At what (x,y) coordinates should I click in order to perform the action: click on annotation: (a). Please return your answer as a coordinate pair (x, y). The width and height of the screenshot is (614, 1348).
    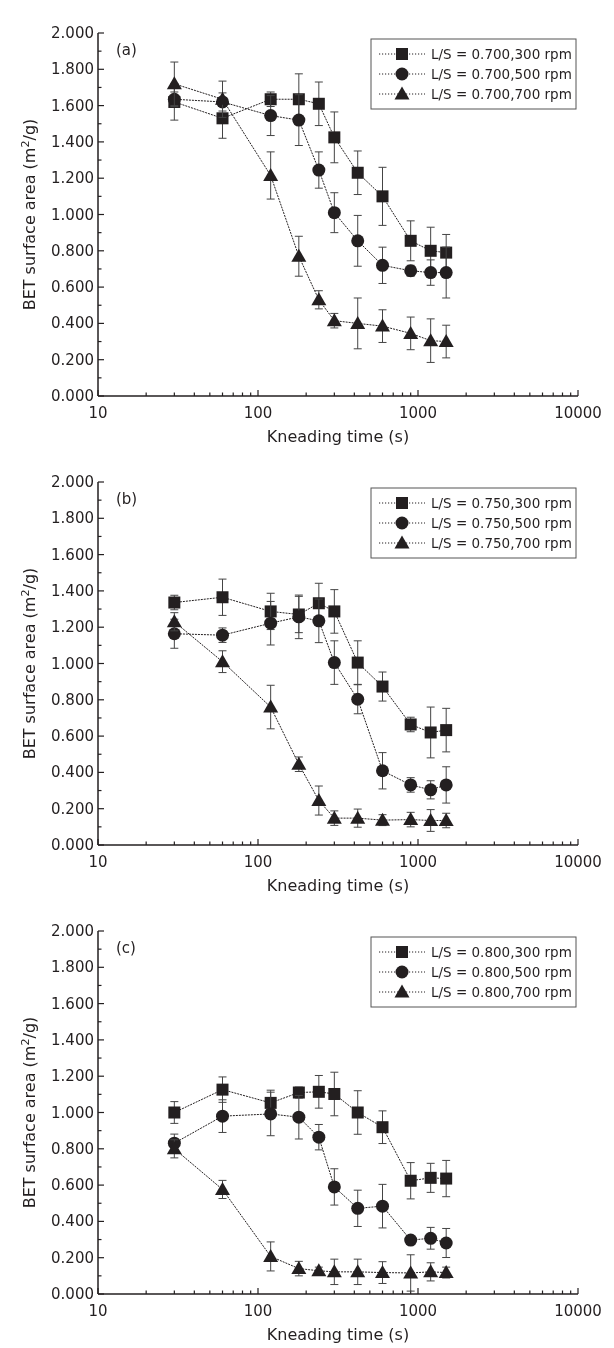
    Looking at the image, I should click on (126, 50).